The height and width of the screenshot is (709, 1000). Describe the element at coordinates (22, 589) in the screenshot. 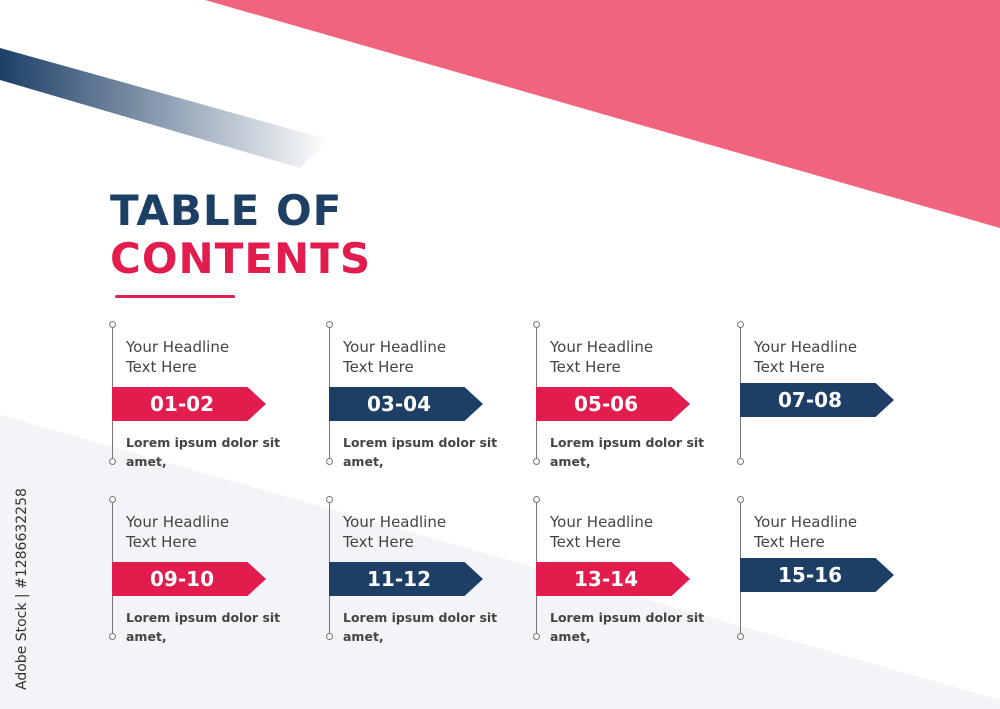

I see `watermark: Adobe Stock | #1286632258` at that location.